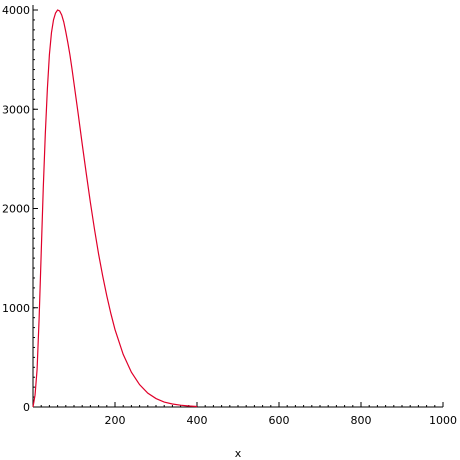  I want to click on y-tick-label: 3000, so click(16, 109).